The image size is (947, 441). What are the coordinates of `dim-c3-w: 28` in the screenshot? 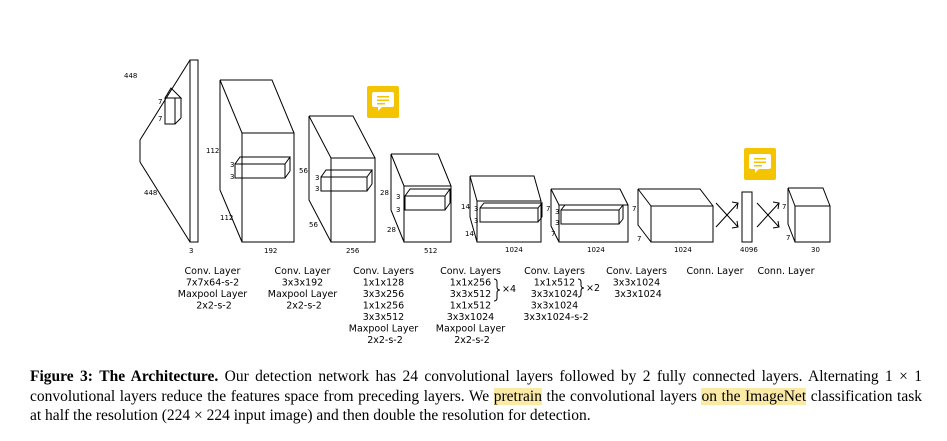 It's located at (391, 230).